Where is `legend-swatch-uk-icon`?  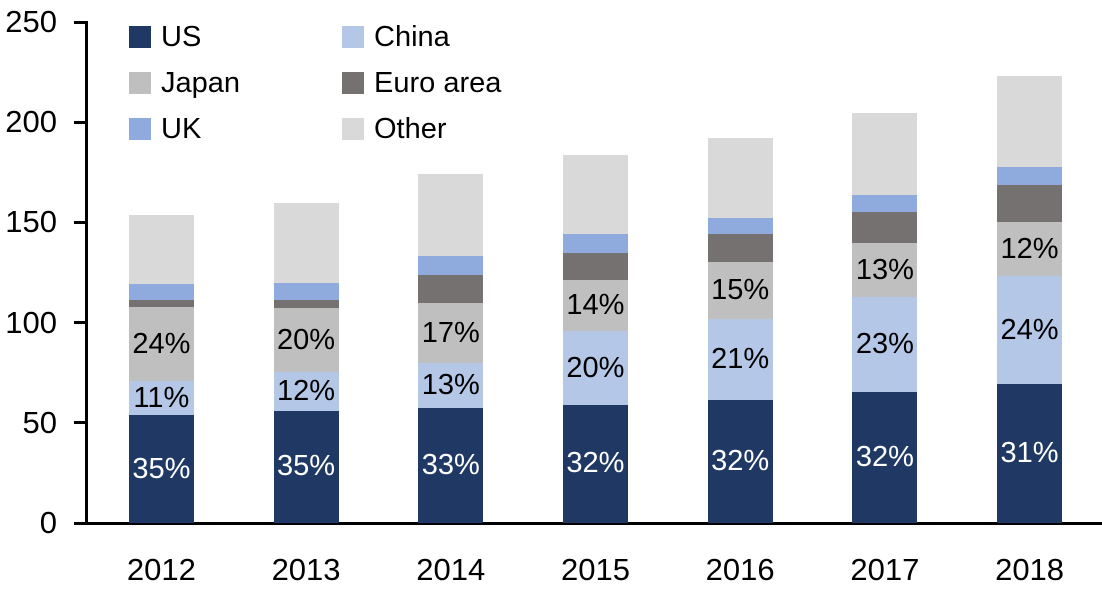
legend-swatch-uk-icon is located at coordinates (140, 129).